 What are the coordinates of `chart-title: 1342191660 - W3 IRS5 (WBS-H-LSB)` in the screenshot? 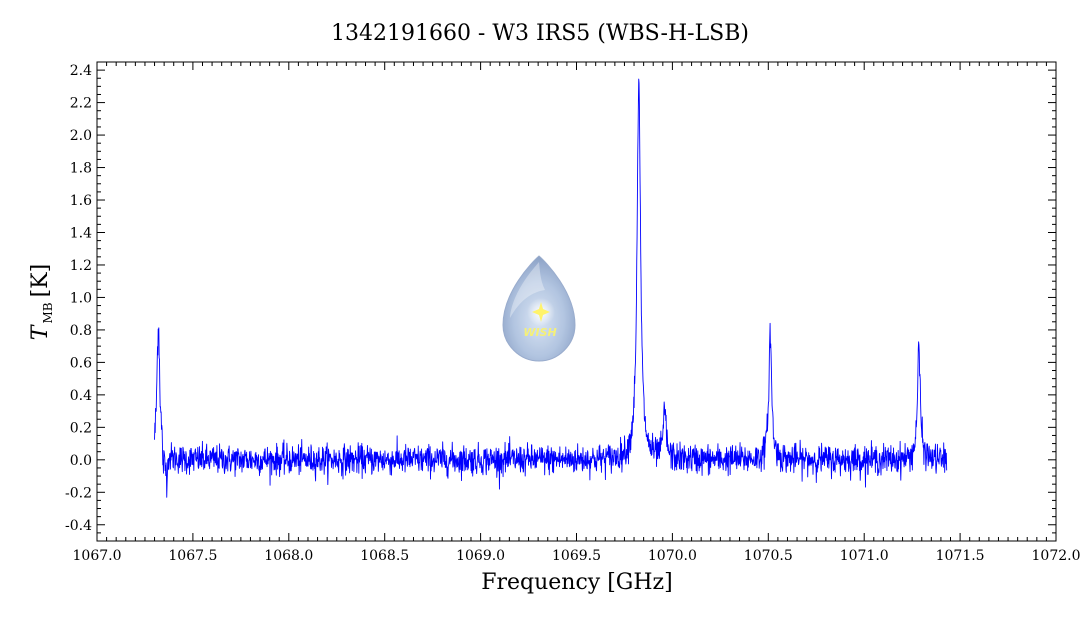 It's located at (540, 33).